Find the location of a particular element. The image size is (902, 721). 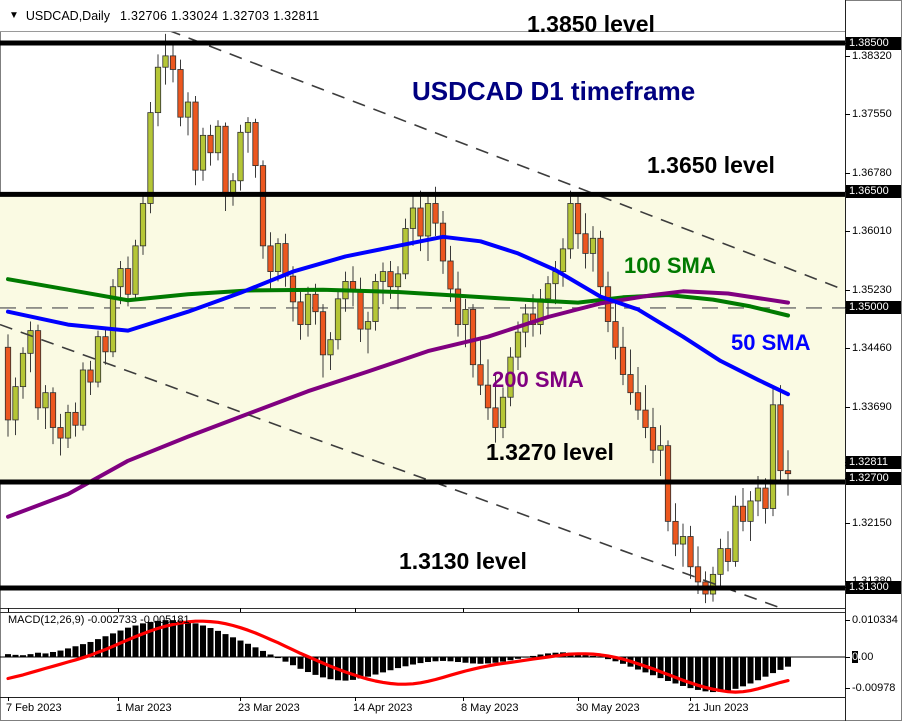

price-axis-label: 1.34460 is located at coordinates (872, 348).